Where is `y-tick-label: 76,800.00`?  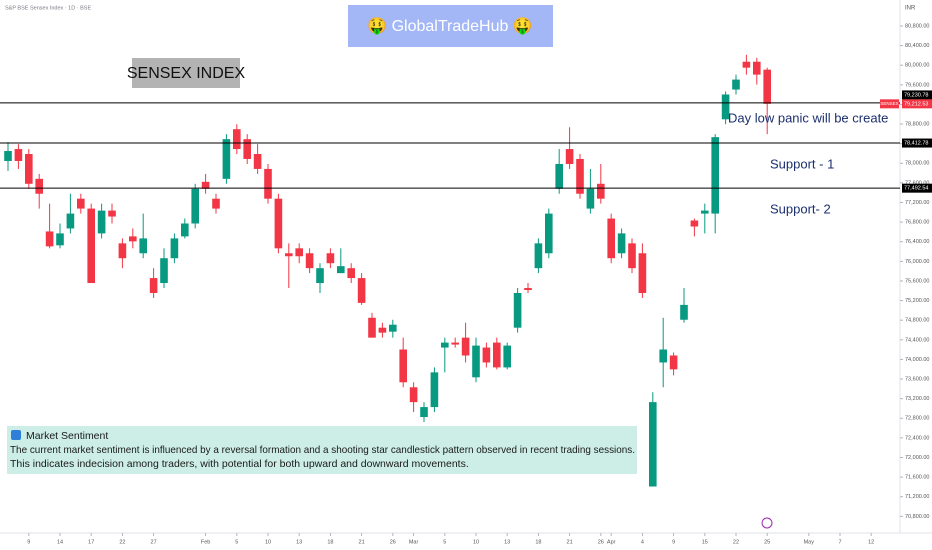
y-tick-label: 76,800.00 is located at coordinates (917, 223).